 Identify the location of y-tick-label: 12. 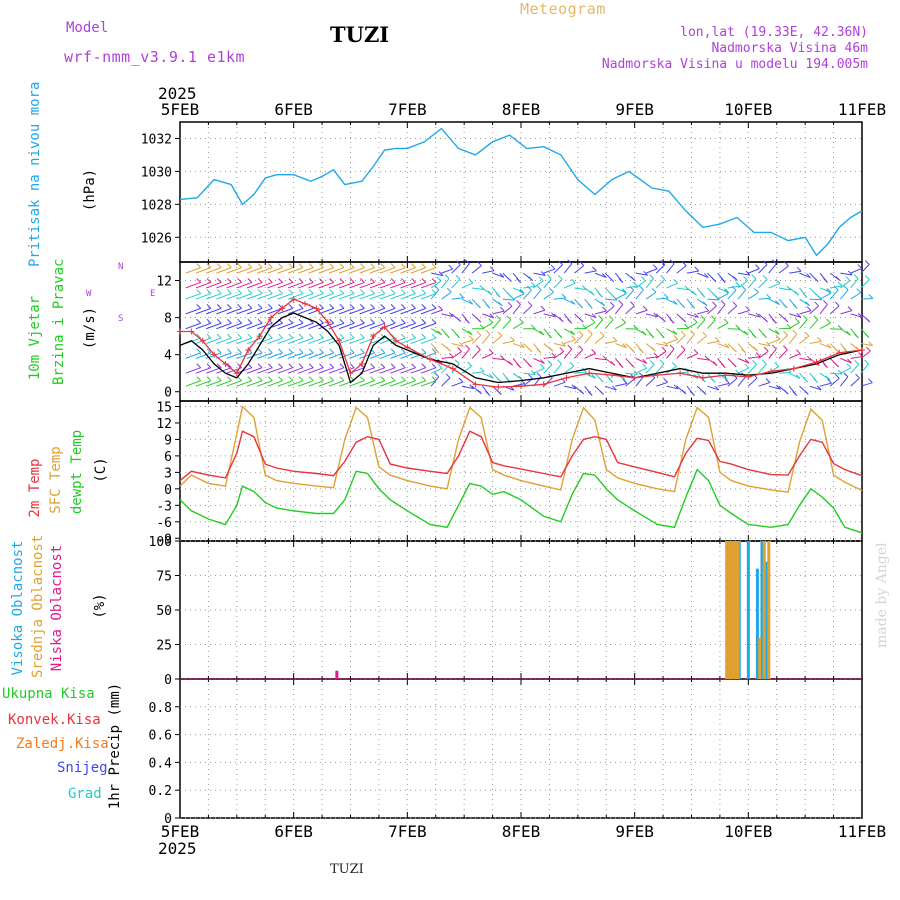
(164, 282).